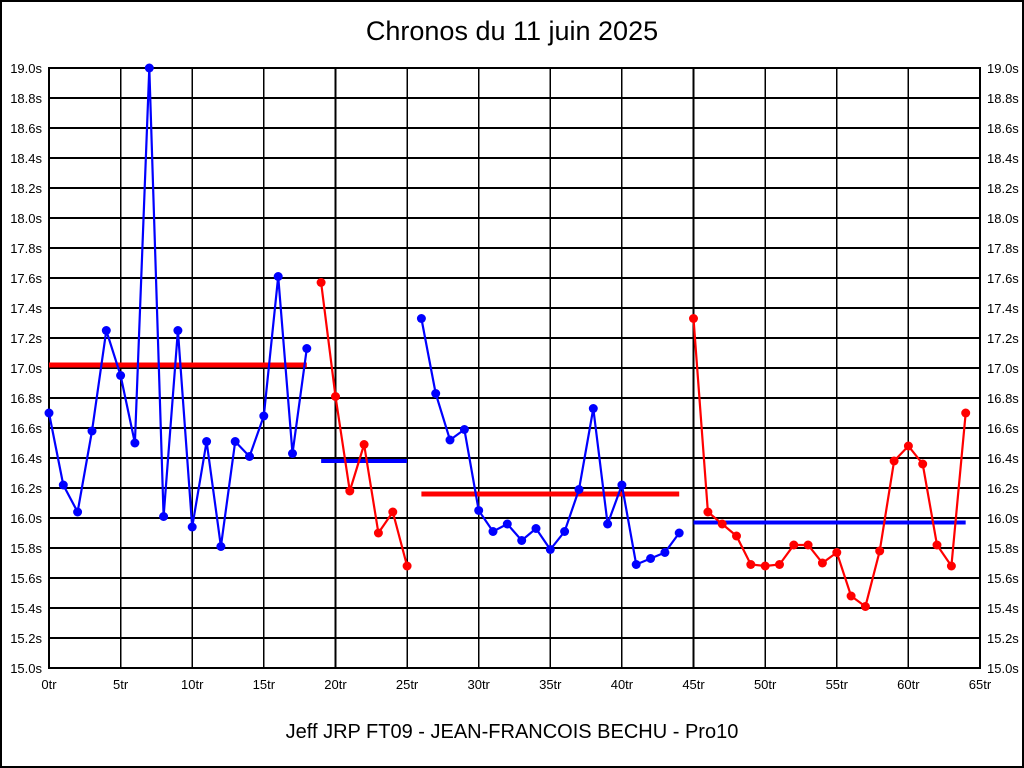 The image size is (1024, 768). I want to click on x-tick-label: 35tr, so click(550, 684).